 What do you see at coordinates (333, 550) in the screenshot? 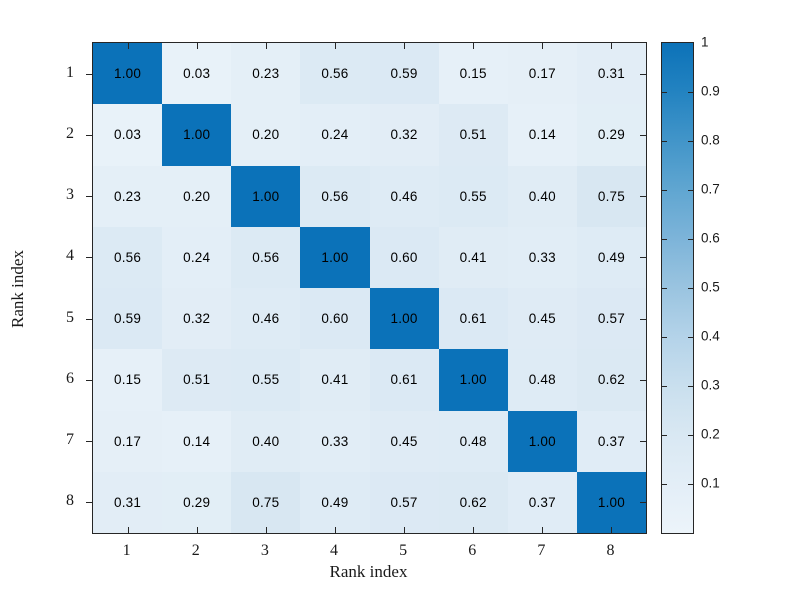
I see `x-tick-label: 4` at bounding box center [333, 550].